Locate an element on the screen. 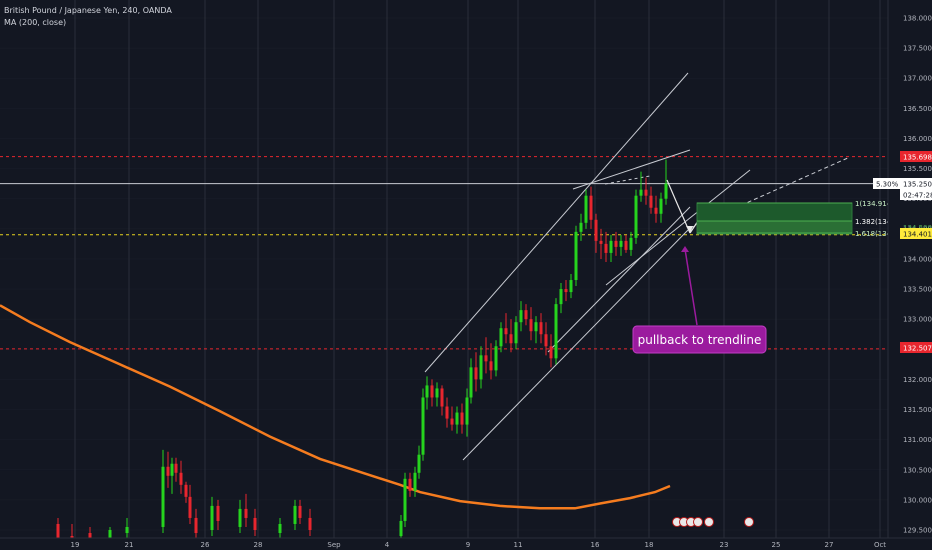 The image size is (932, 550). indicator-label: MA (200, close) is located at coordinates (35, 22).